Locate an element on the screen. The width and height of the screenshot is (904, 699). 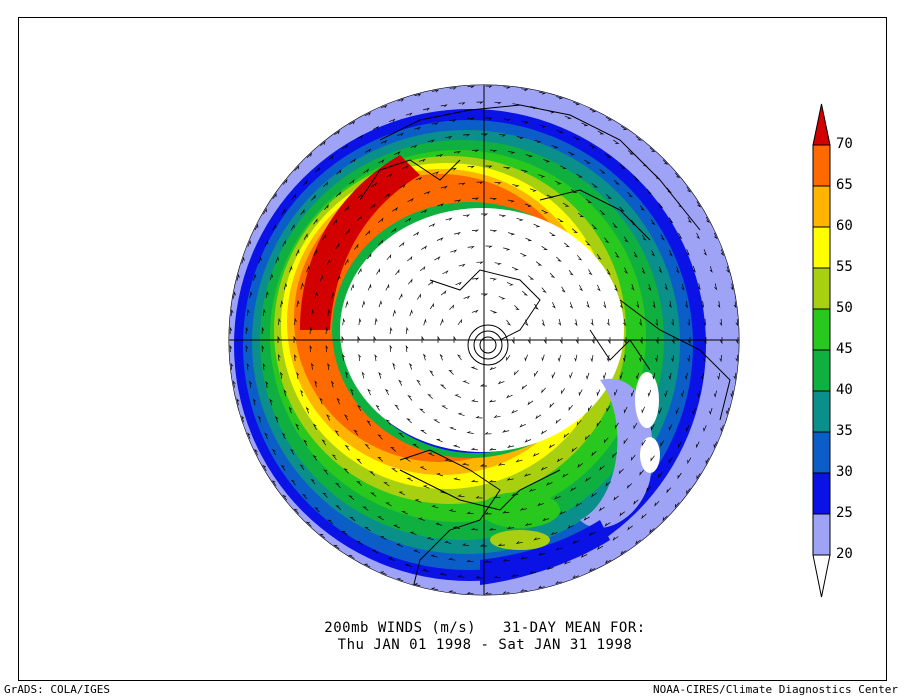
plot-title-line1: 200mb WINDS (m/s) 31-DAY MEAN FOR: is located at coordinates (485, 628).